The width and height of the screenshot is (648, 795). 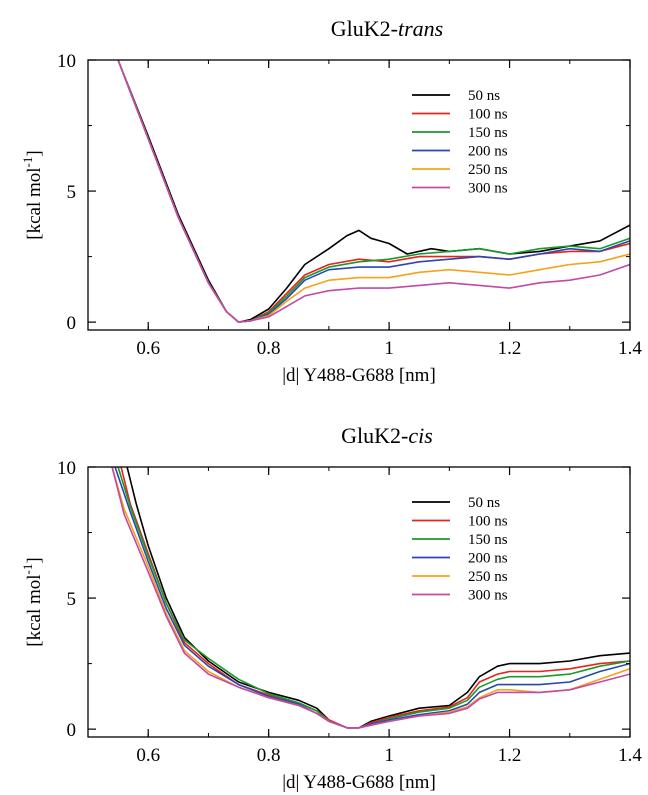 I want to click on chart-title-suffix: cis, so click(x=420, y=435).